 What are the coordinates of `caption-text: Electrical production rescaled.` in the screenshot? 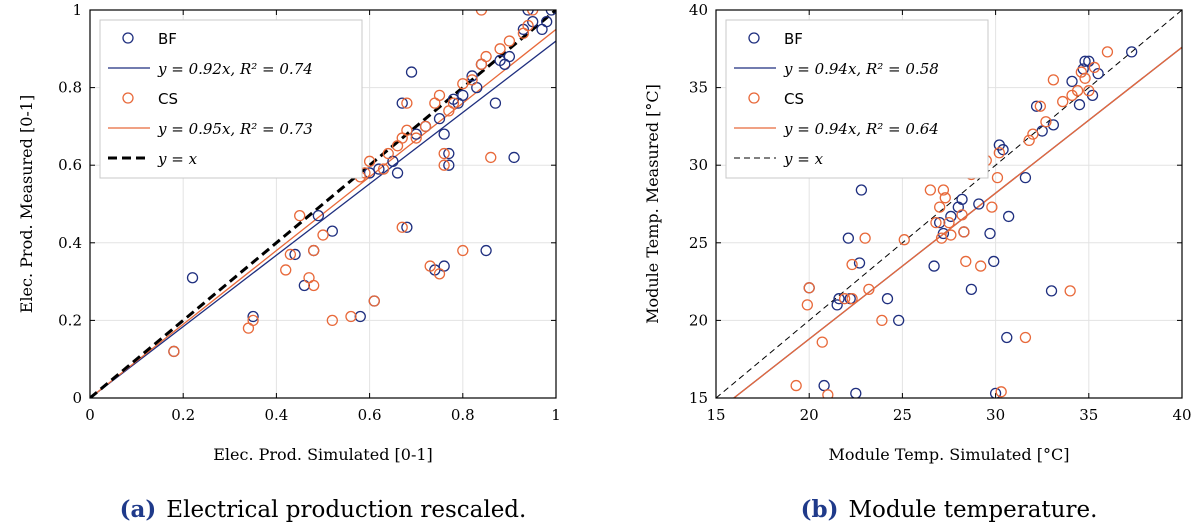 It's located at (346, 510).